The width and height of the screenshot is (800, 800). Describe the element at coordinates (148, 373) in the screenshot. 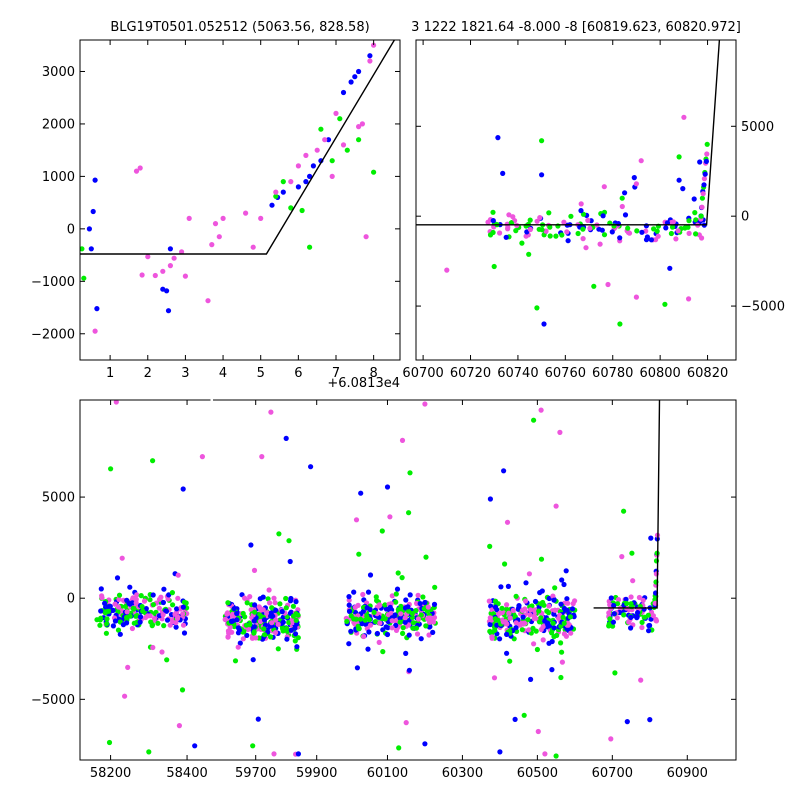

I see `x-tick-label: 2` at that location.